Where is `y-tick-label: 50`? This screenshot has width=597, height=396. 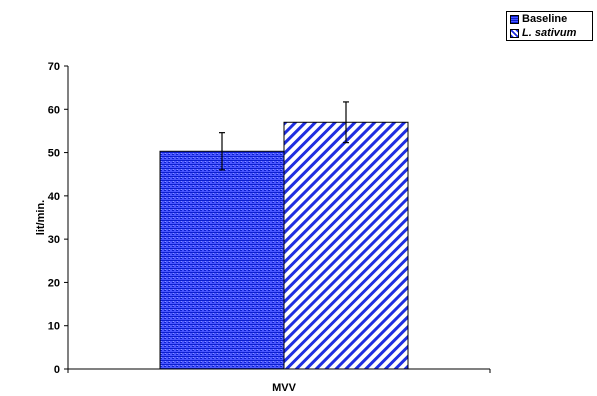 y-tick-label: 50 is located at coordinates (54, 154).